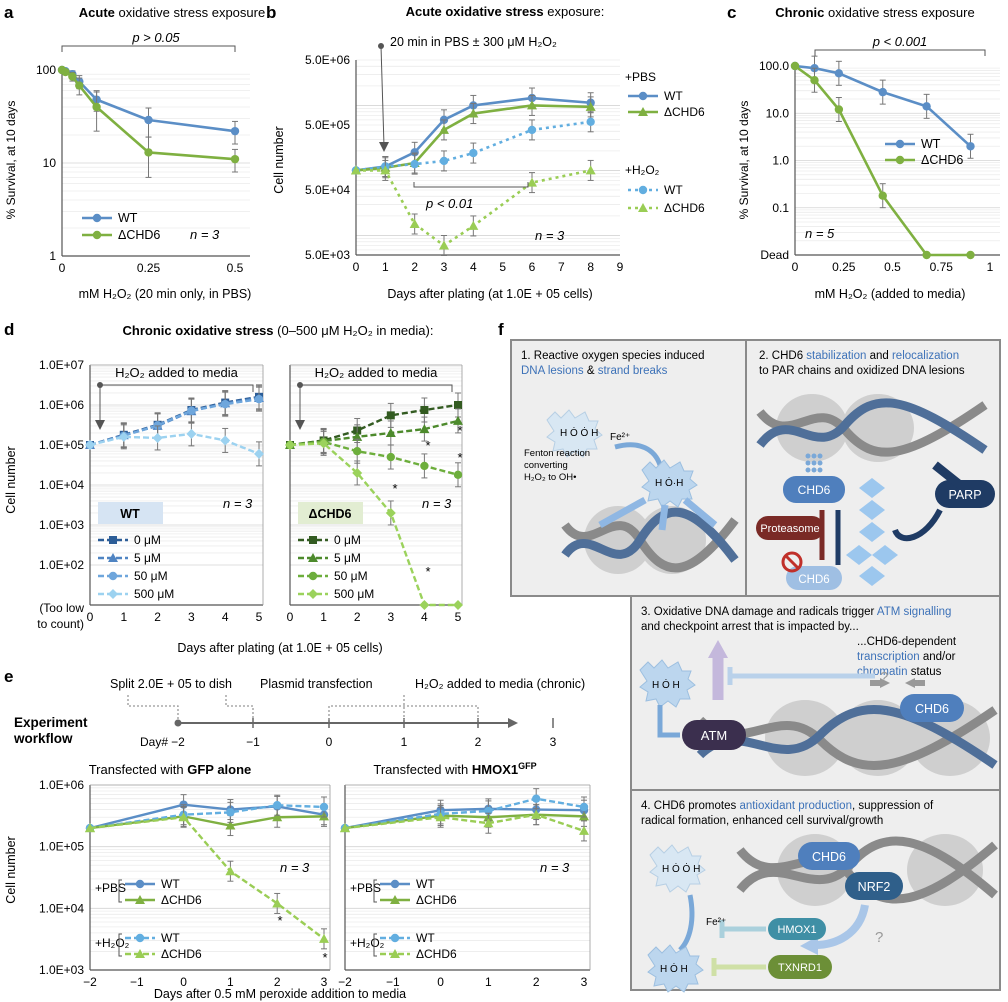  What do you see at coordinates (677, 868) in the screenshot?
I see `h2o2-burst-icon` at bounding box center [677, 868].